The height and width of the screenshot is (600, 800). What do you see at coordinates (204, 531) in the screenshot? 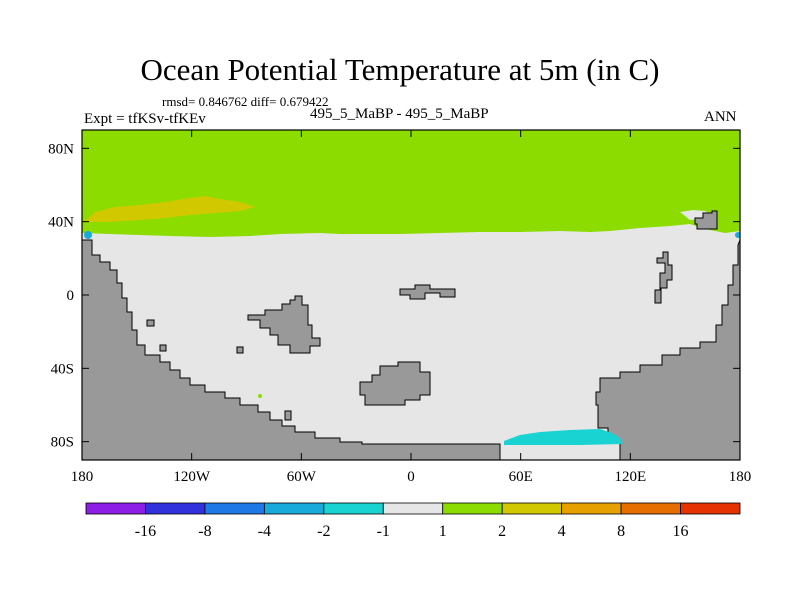
I see `legend-label: -8` at bounding box center [204, 531].